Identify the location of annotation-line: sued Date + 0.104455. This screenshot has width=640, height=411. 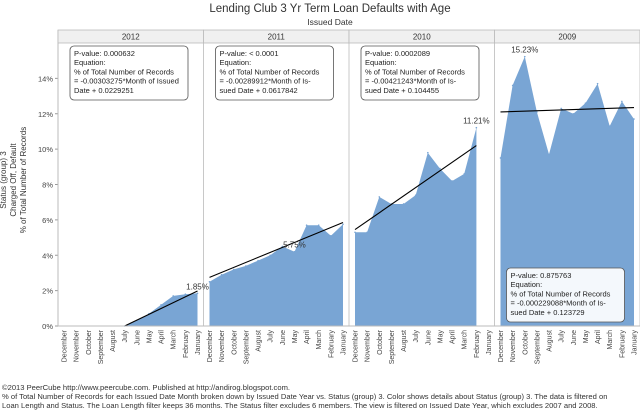
(402, 90).